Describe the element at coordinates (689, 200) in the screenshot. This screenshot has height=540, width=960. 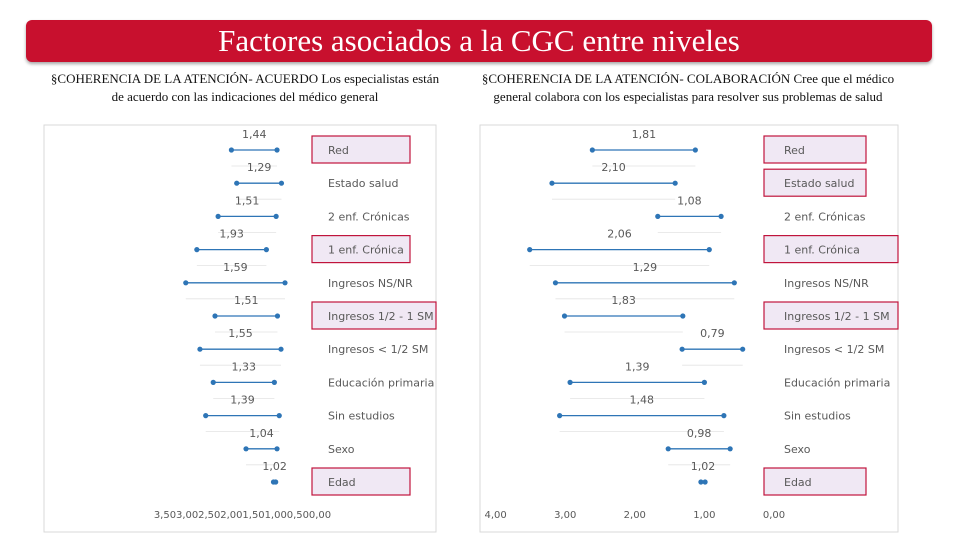
I see `right-value-label: 1,08` at that location.